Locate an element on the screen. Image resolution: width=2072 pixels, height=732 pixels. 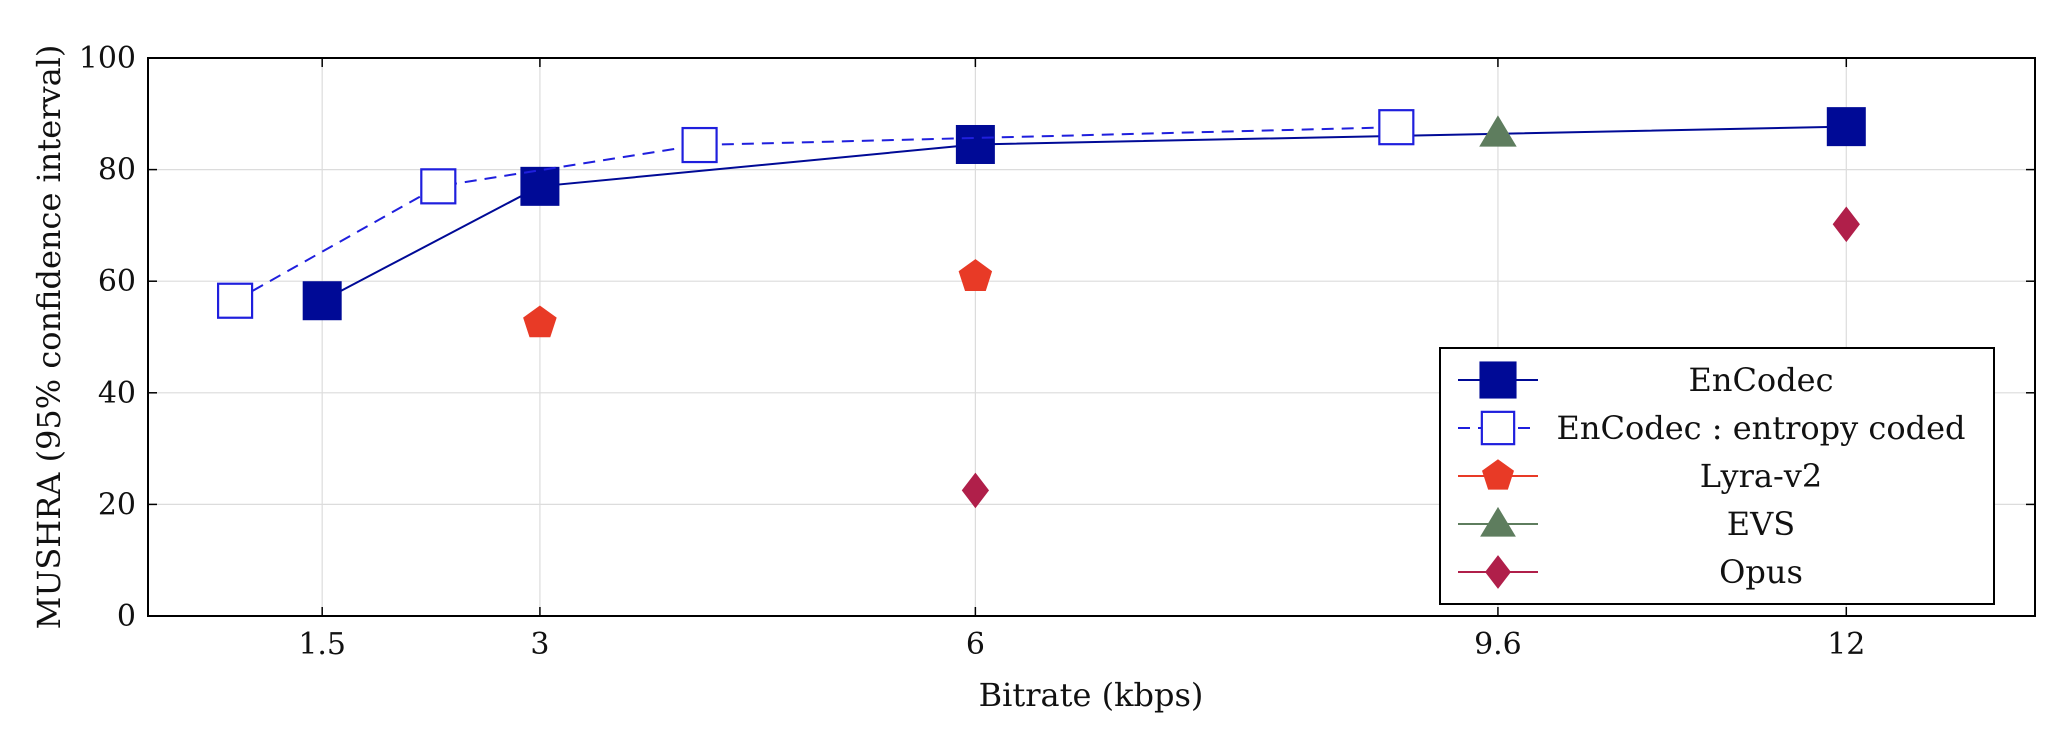
series-line is located at coordinates (815, 214).